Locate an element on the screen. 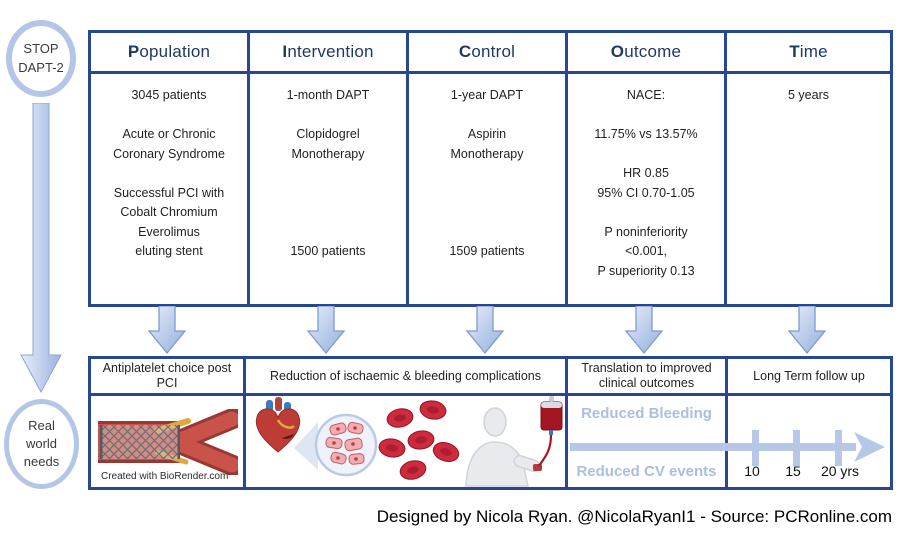 This screenshot has height=551, width=900. study-name-oval: STOP DAPT-2 is located at coordinates (41, 58).